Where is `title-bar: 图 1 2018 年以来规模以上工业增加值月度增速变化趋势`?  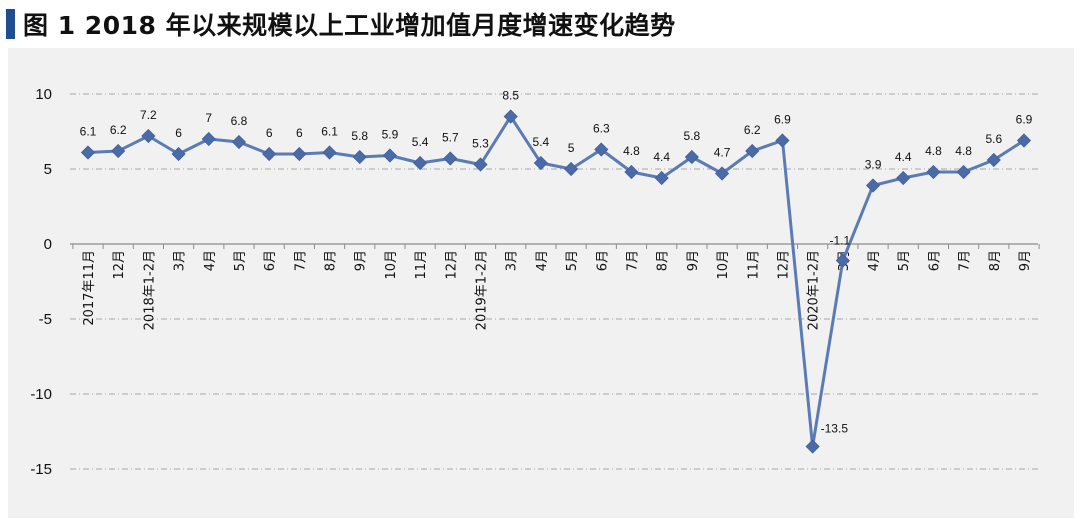 title-bar: 图 1 2018 年以来规模以上工业增加值月度增速变化趋势 is located at coordinates (540, 24).